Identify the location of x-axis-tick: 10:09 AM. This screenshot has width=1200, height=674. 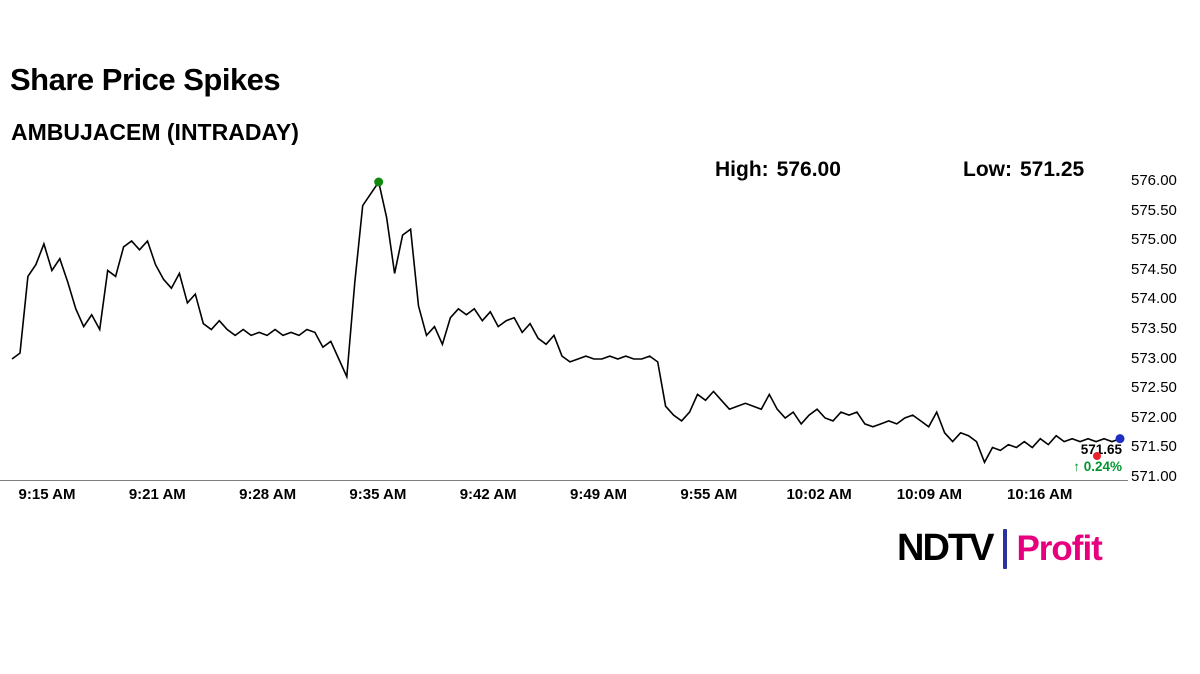
(929, 494).